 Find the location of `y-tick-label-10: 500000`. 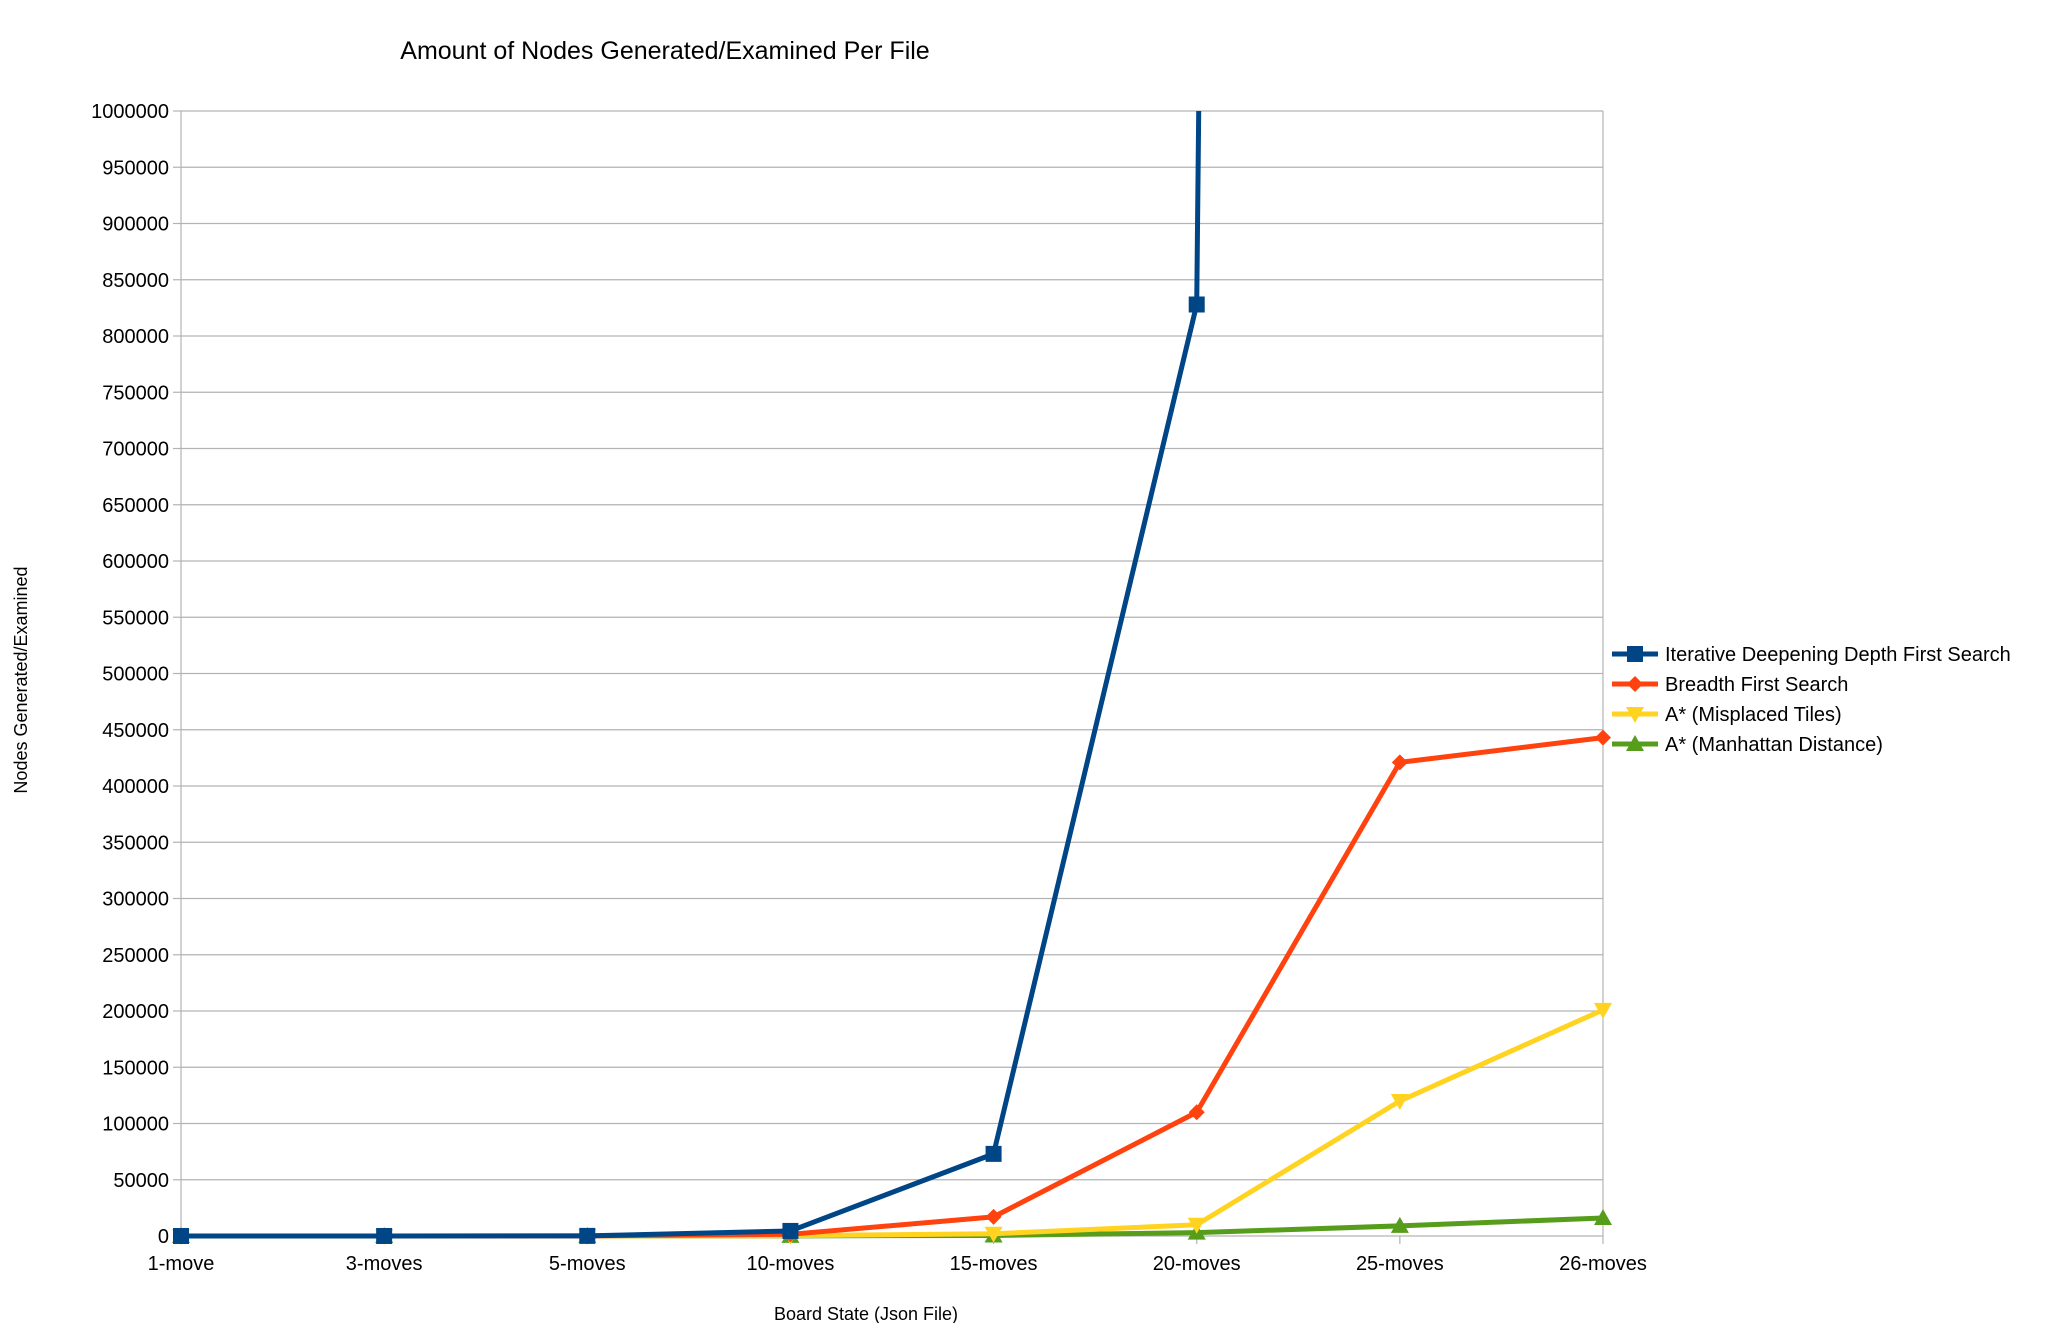

y-tick-label-10: 500000 is located at coordinates (135, 675).